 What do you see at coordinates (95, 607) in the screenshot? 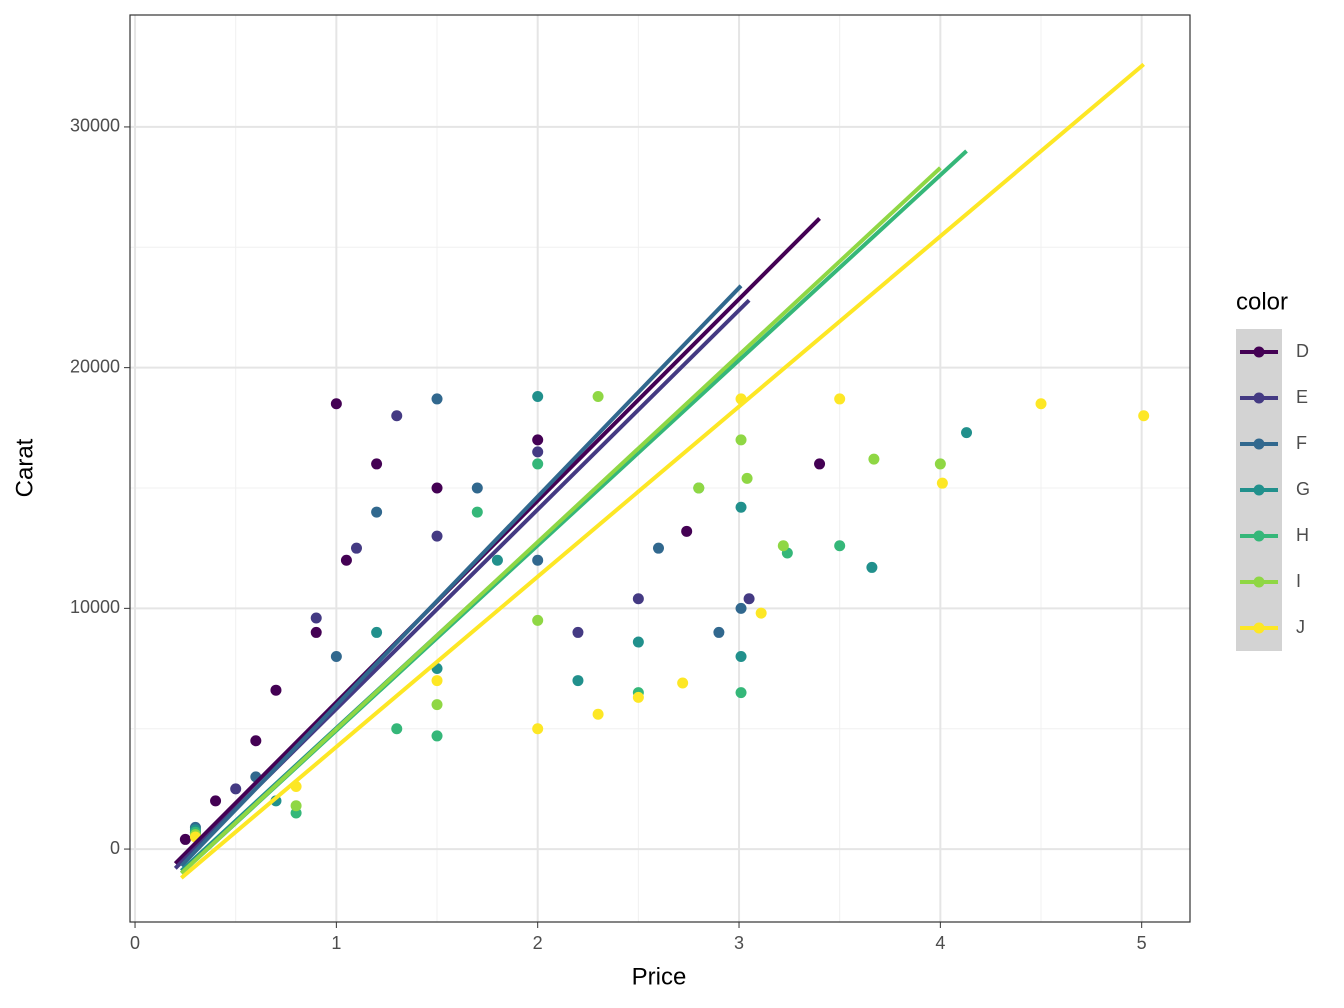
I see `y-tick-label: 10000` at bounding box center [95, 607].